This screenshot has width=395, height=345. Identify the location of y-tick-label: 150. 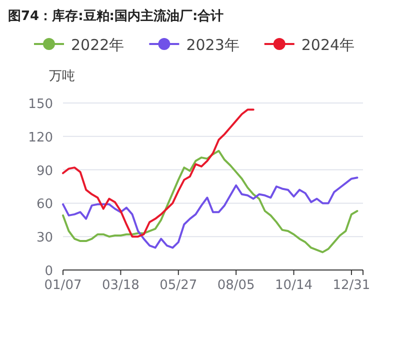
(40, 104).